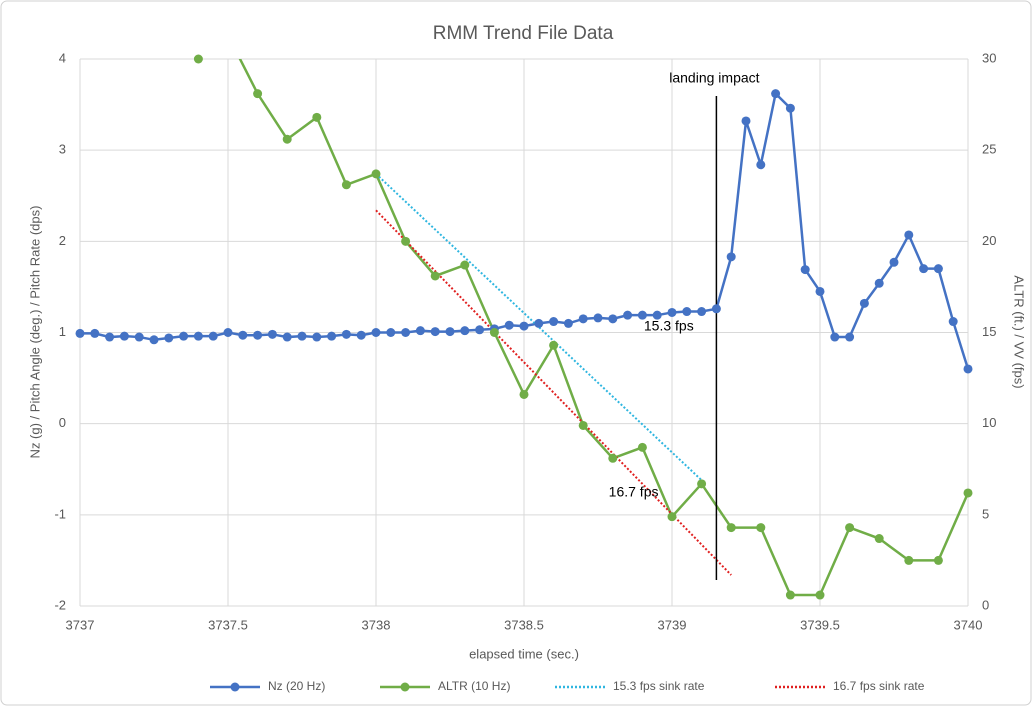  Describe the element at coordinates (714, 78) in the screenshot. I see `event-label: landing impact` at that location.